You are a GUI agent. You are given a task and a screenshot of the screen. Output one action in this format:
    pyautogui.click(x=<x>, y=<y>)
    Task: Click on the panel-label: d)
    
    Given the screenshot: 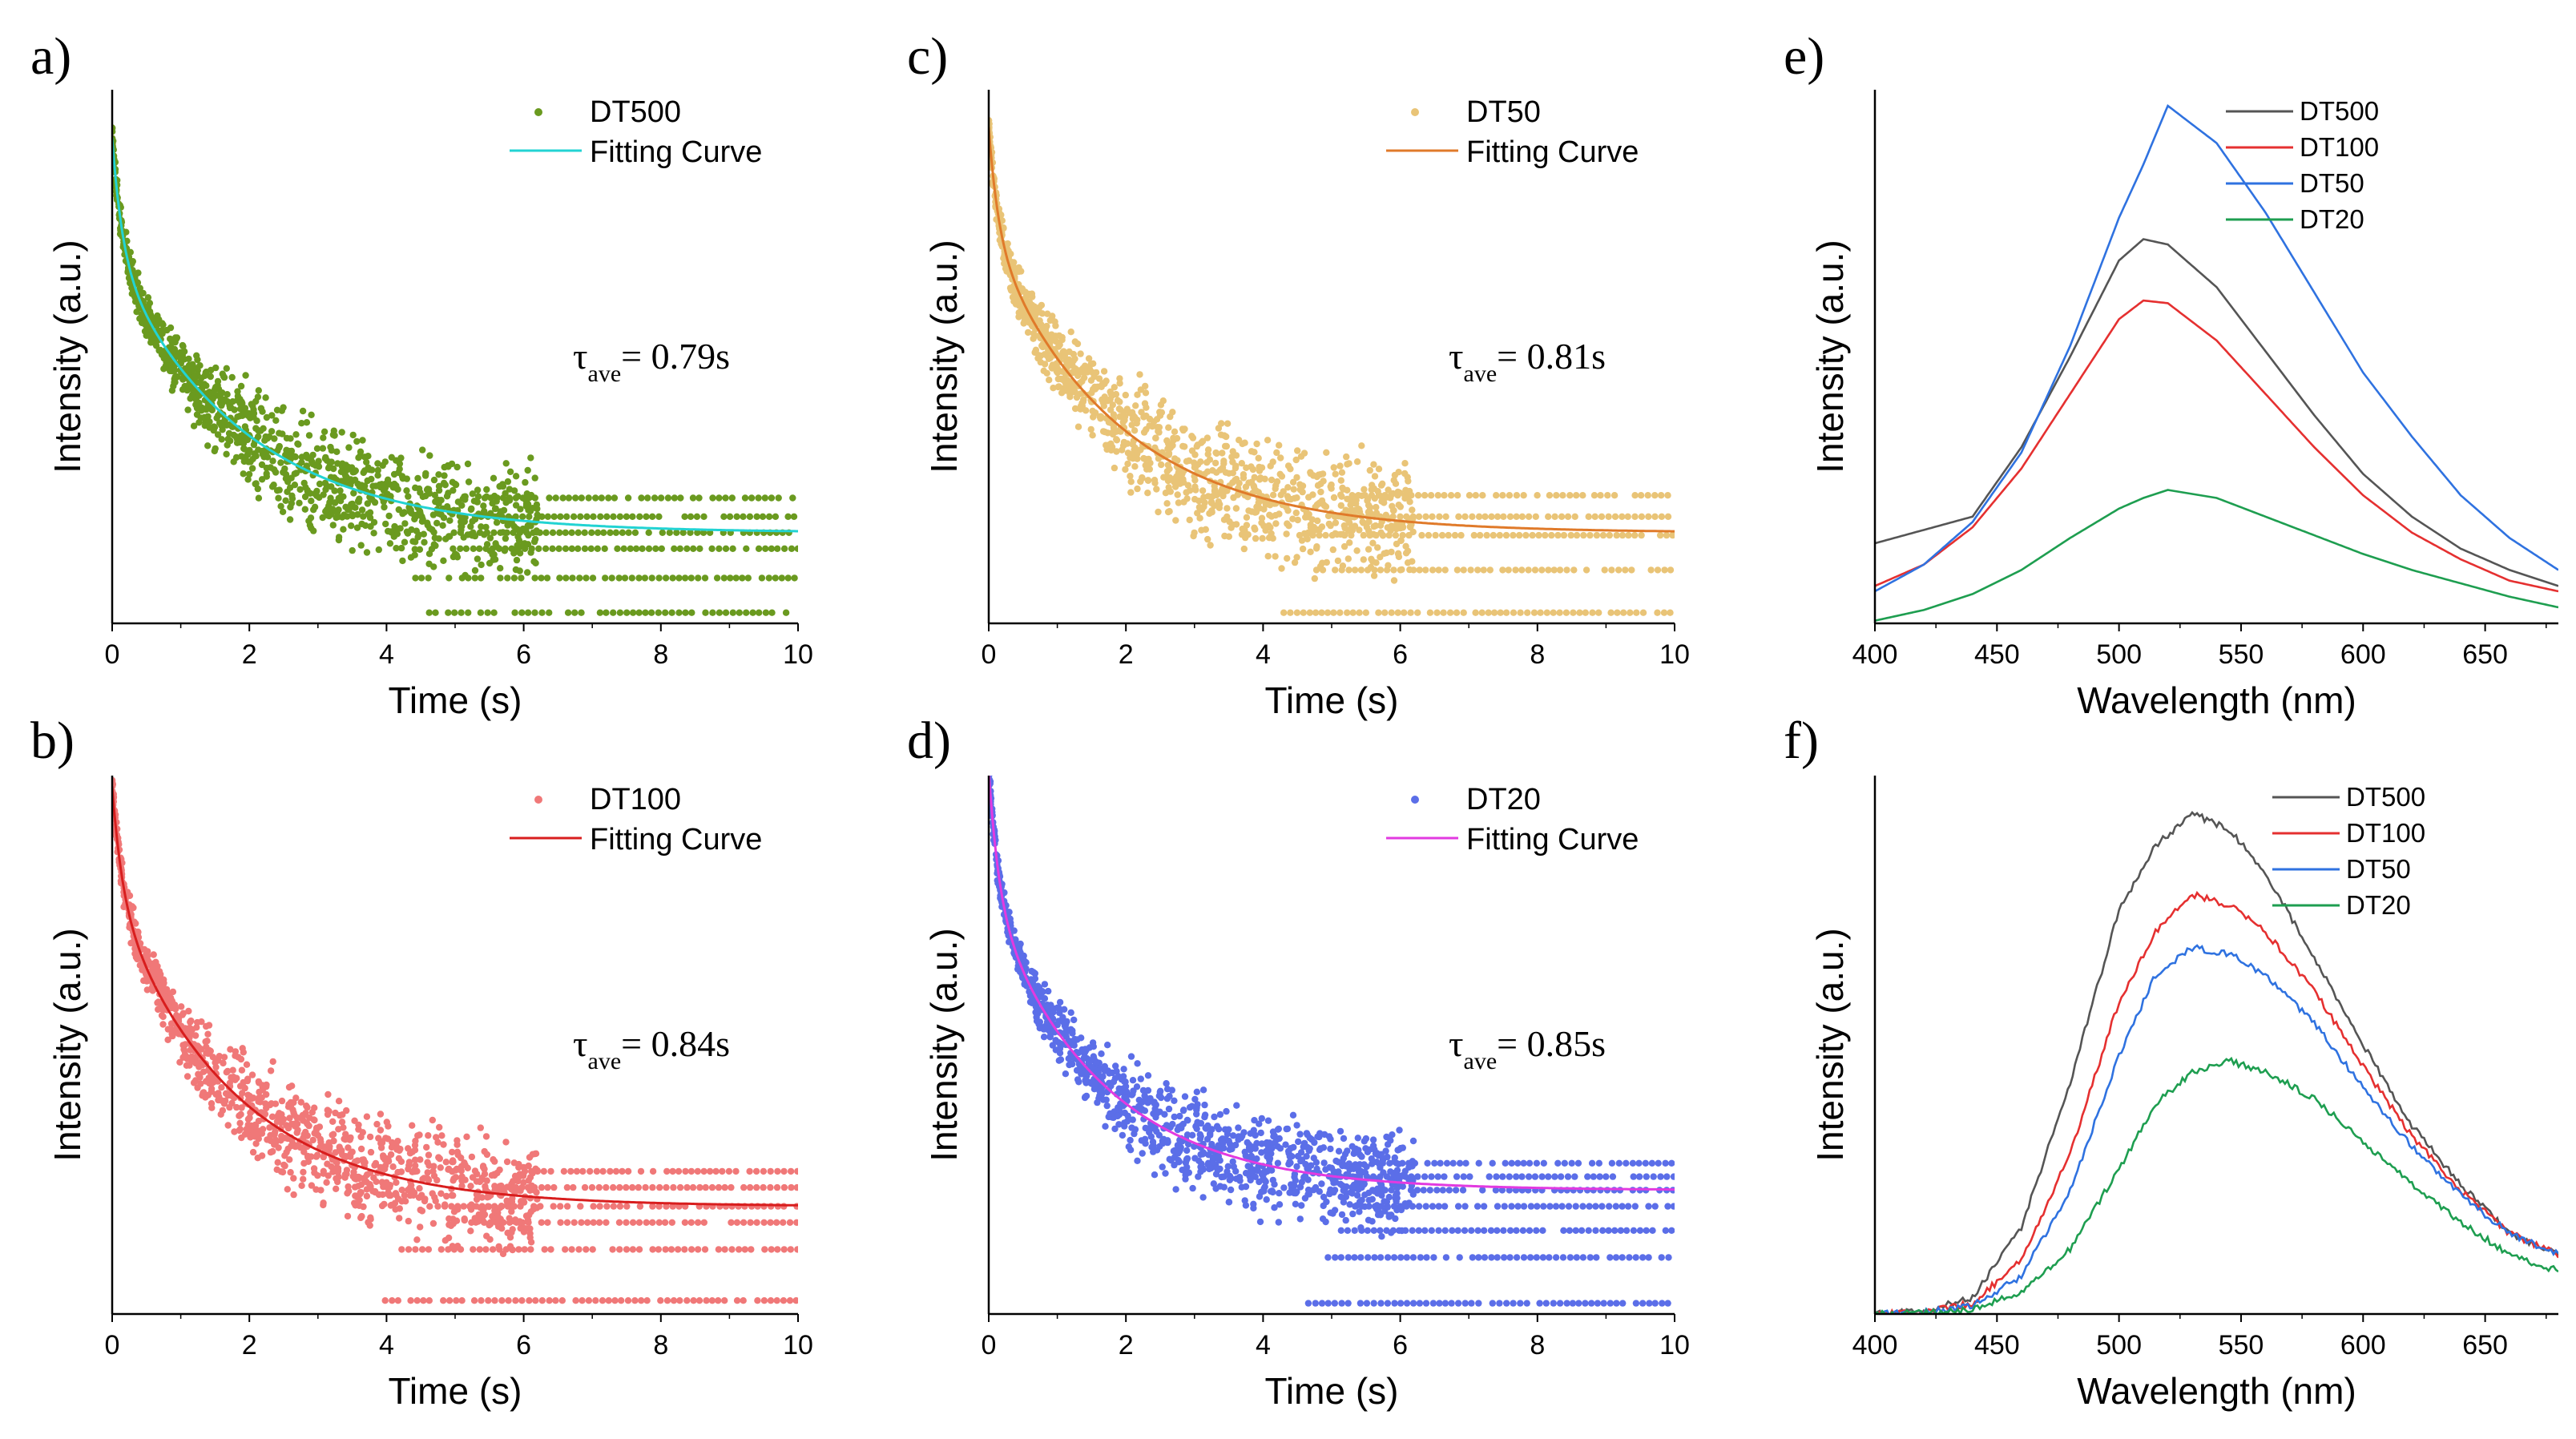 What is the action you would take?
    pyautogui.click(x=929, y=740)
    